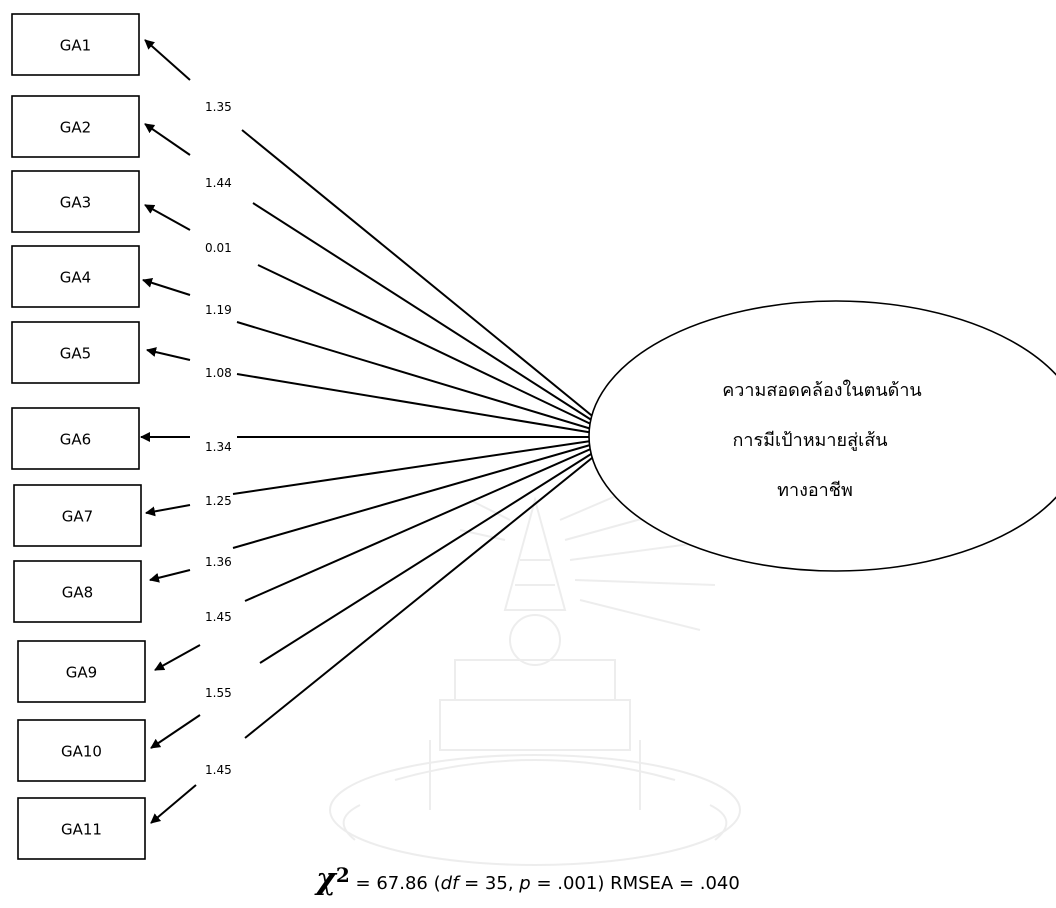 Image resolution: width=1056 pixels, height=908 pixels. I want to click on arrow-ga5, so click(168, 354).